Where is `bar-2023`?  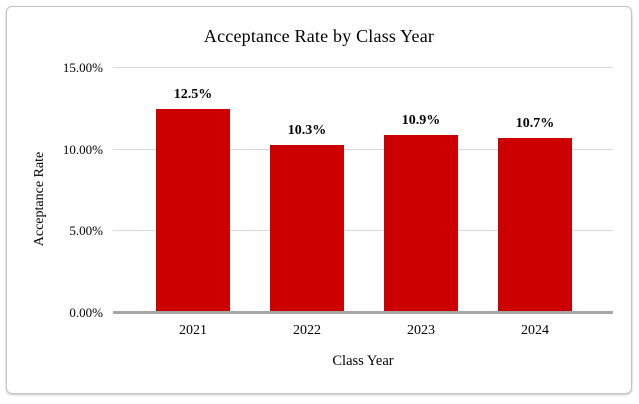 bar-2023 is located at coordinates (421, 223).